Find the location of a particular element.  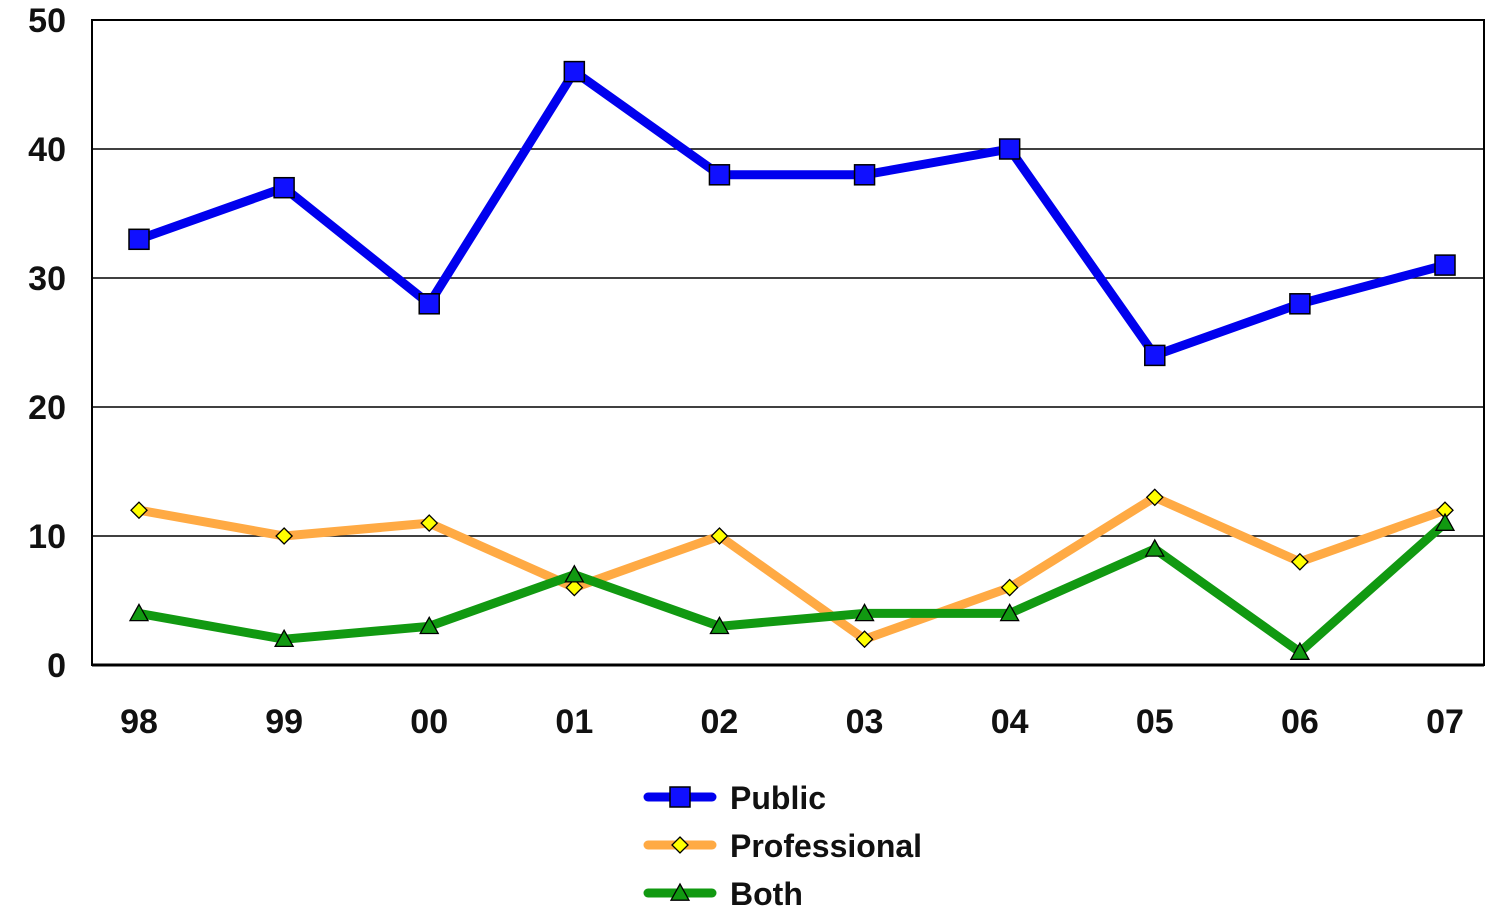

series-line-both is located at coordinates (793, 588).